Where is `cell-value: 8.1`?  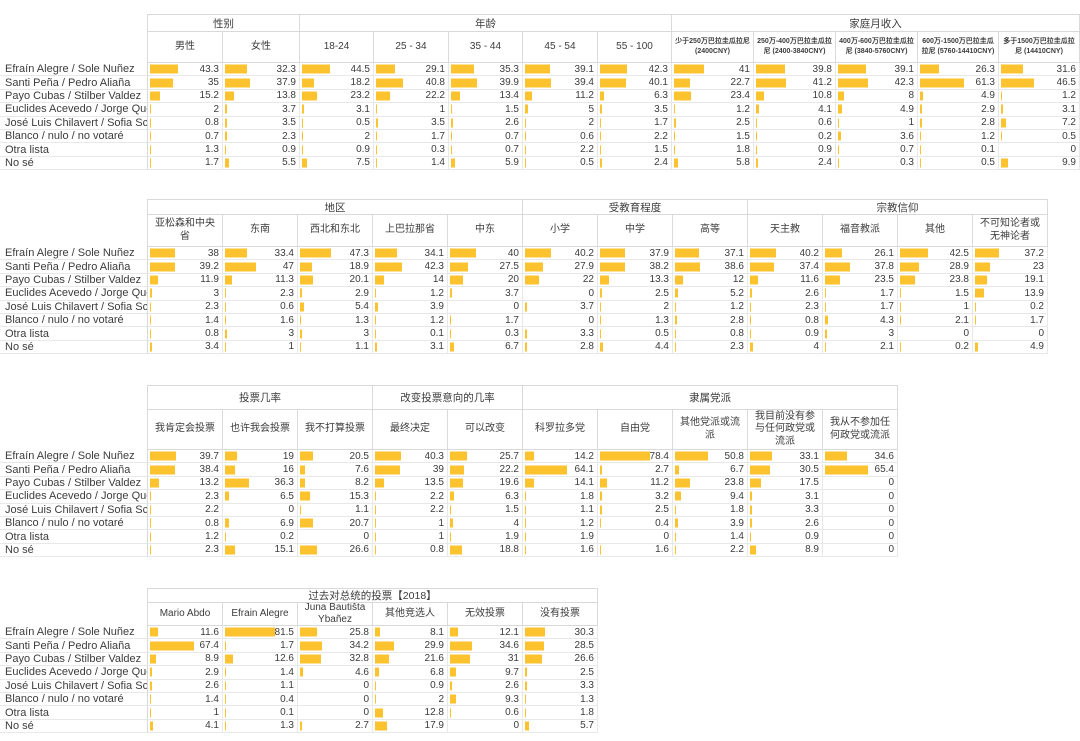 cell-value: 8.1 is located at coordinates (437, 632).